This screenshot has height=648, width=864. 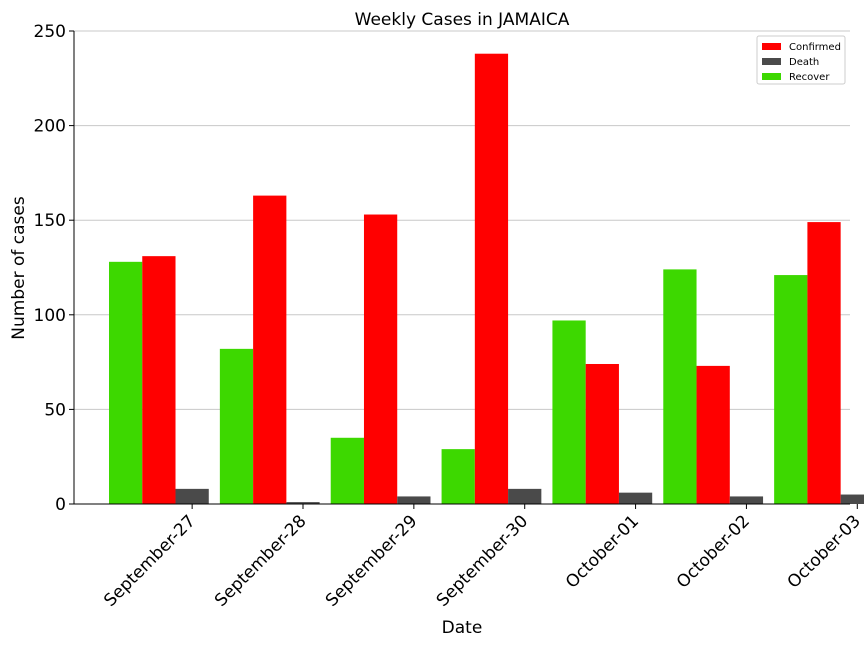 What do you see at coordinates (713, 551) in the screenshot?
I see `x-tick-label: October-02` at bounding box center [713, 551].